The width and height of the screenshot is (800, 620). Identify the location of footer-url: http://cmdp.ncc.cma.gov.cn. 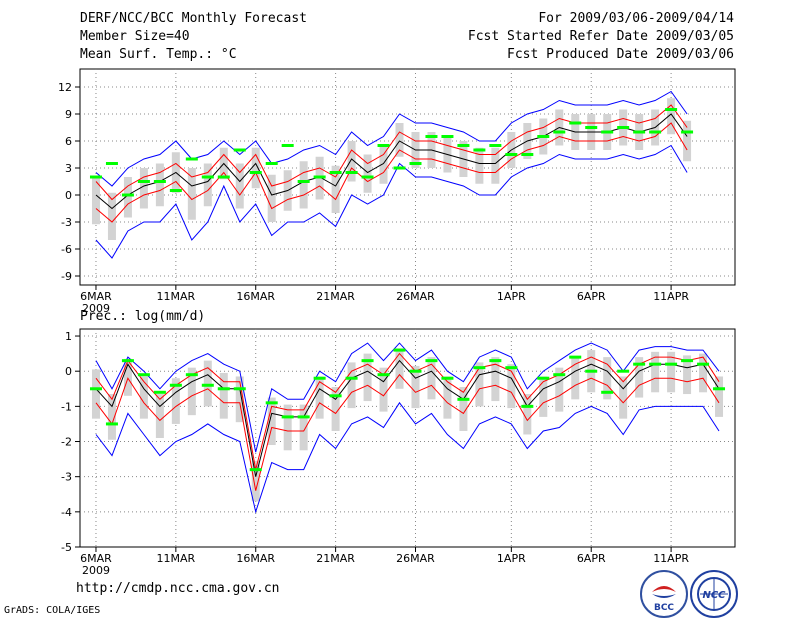
(178, 588).